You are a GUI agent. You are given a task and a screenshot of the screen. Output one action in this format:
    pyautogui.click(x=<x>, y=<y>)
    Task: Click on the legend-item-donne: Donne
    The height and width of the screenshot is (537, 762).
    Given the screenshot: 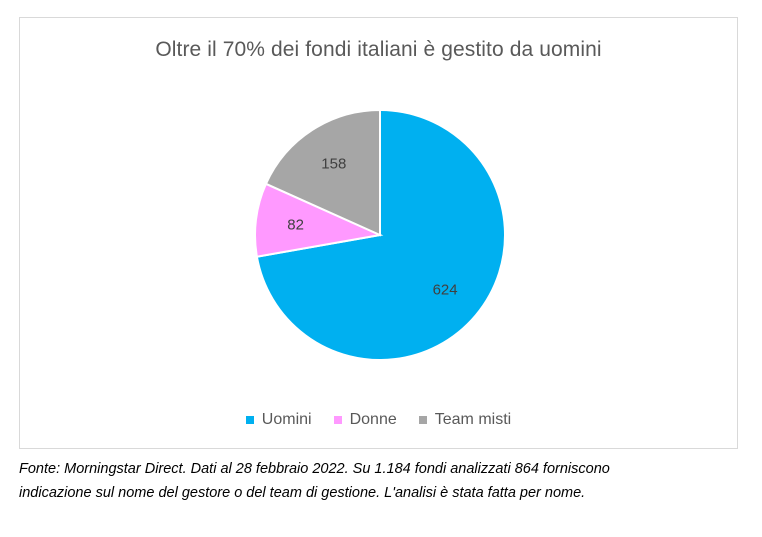 What is the action you would take?
    pyautogui.click(x=365, y=420)
    